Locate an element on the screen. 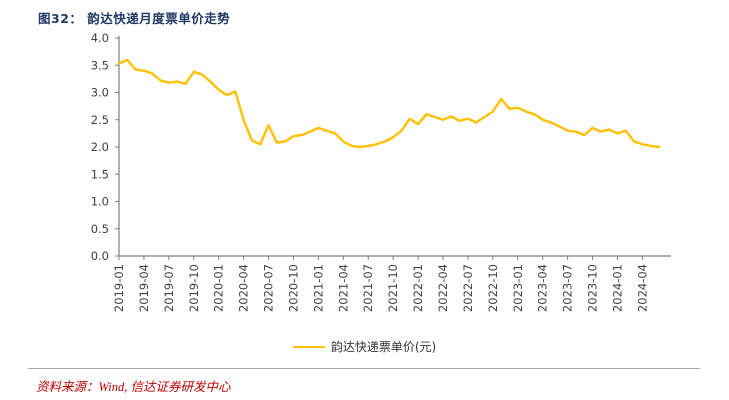  chart-legend: 韵达快递票单价(元) is located at coordinates (364, 346).